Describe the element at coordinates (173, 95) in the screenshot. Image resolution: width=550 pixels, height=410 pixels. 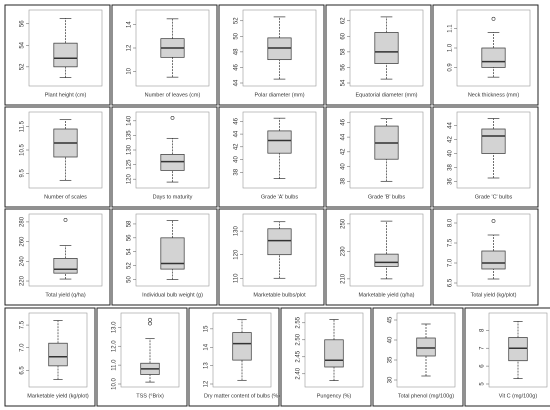
I see `x-axis-label: Number of leaves (cm)` at that location.